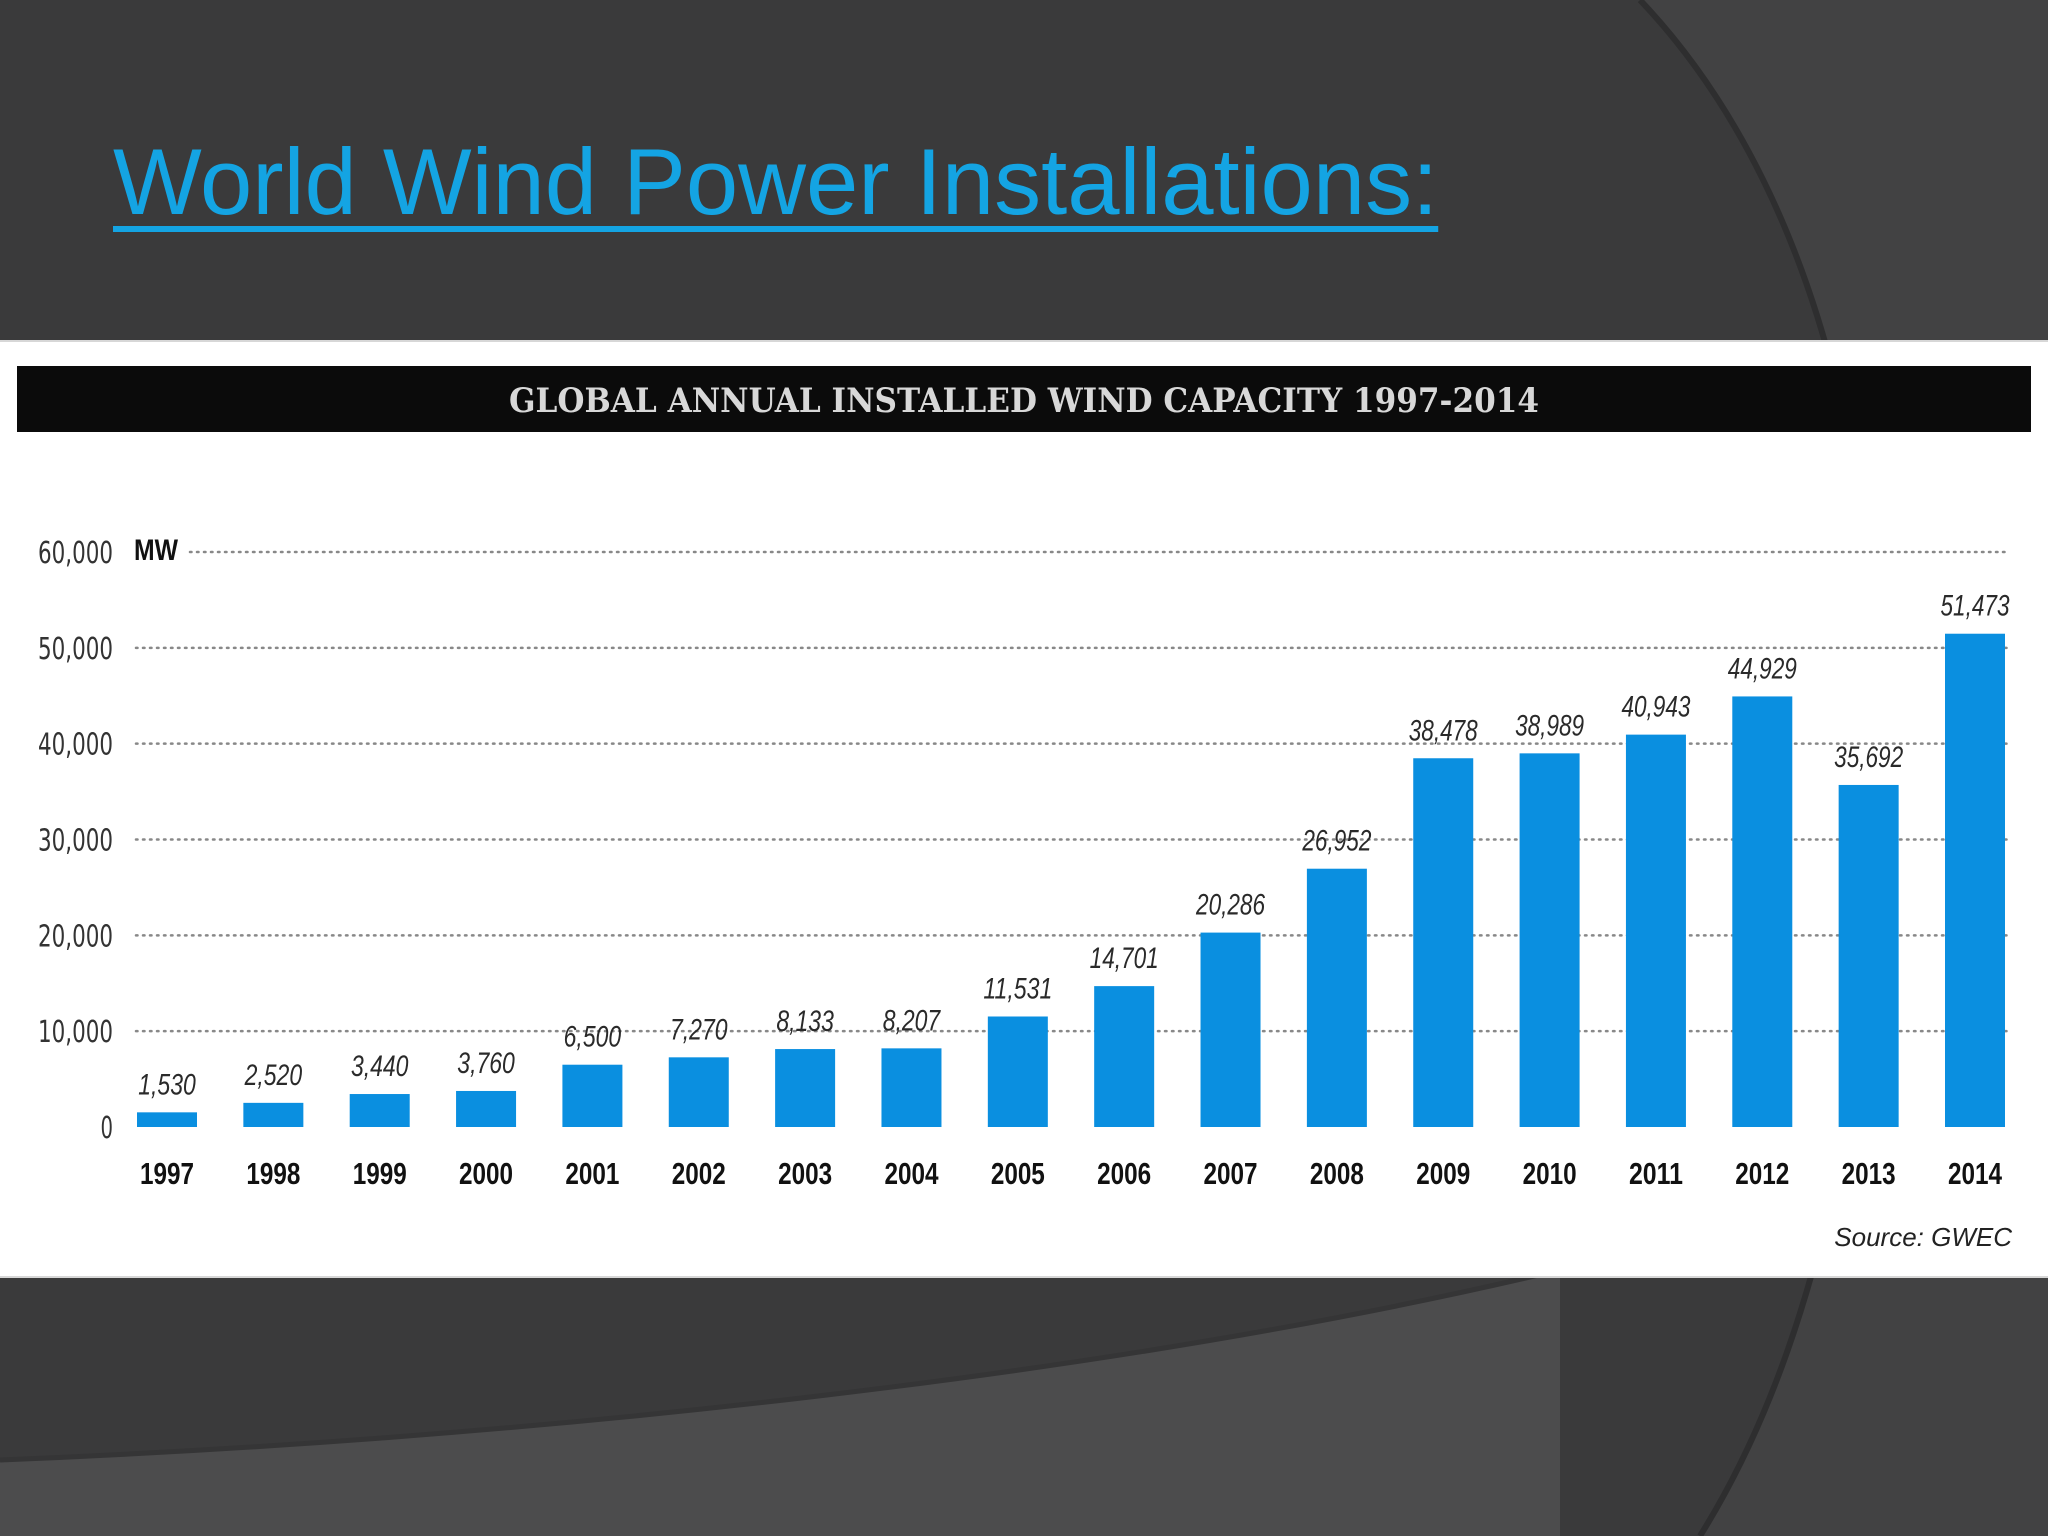 The height and width of the screenshot is (1536, 2048). What do you see at coordinates (593, 1037) in the screenshot?
I see `value-label: 6,500` at bounding box center [593, 1037].